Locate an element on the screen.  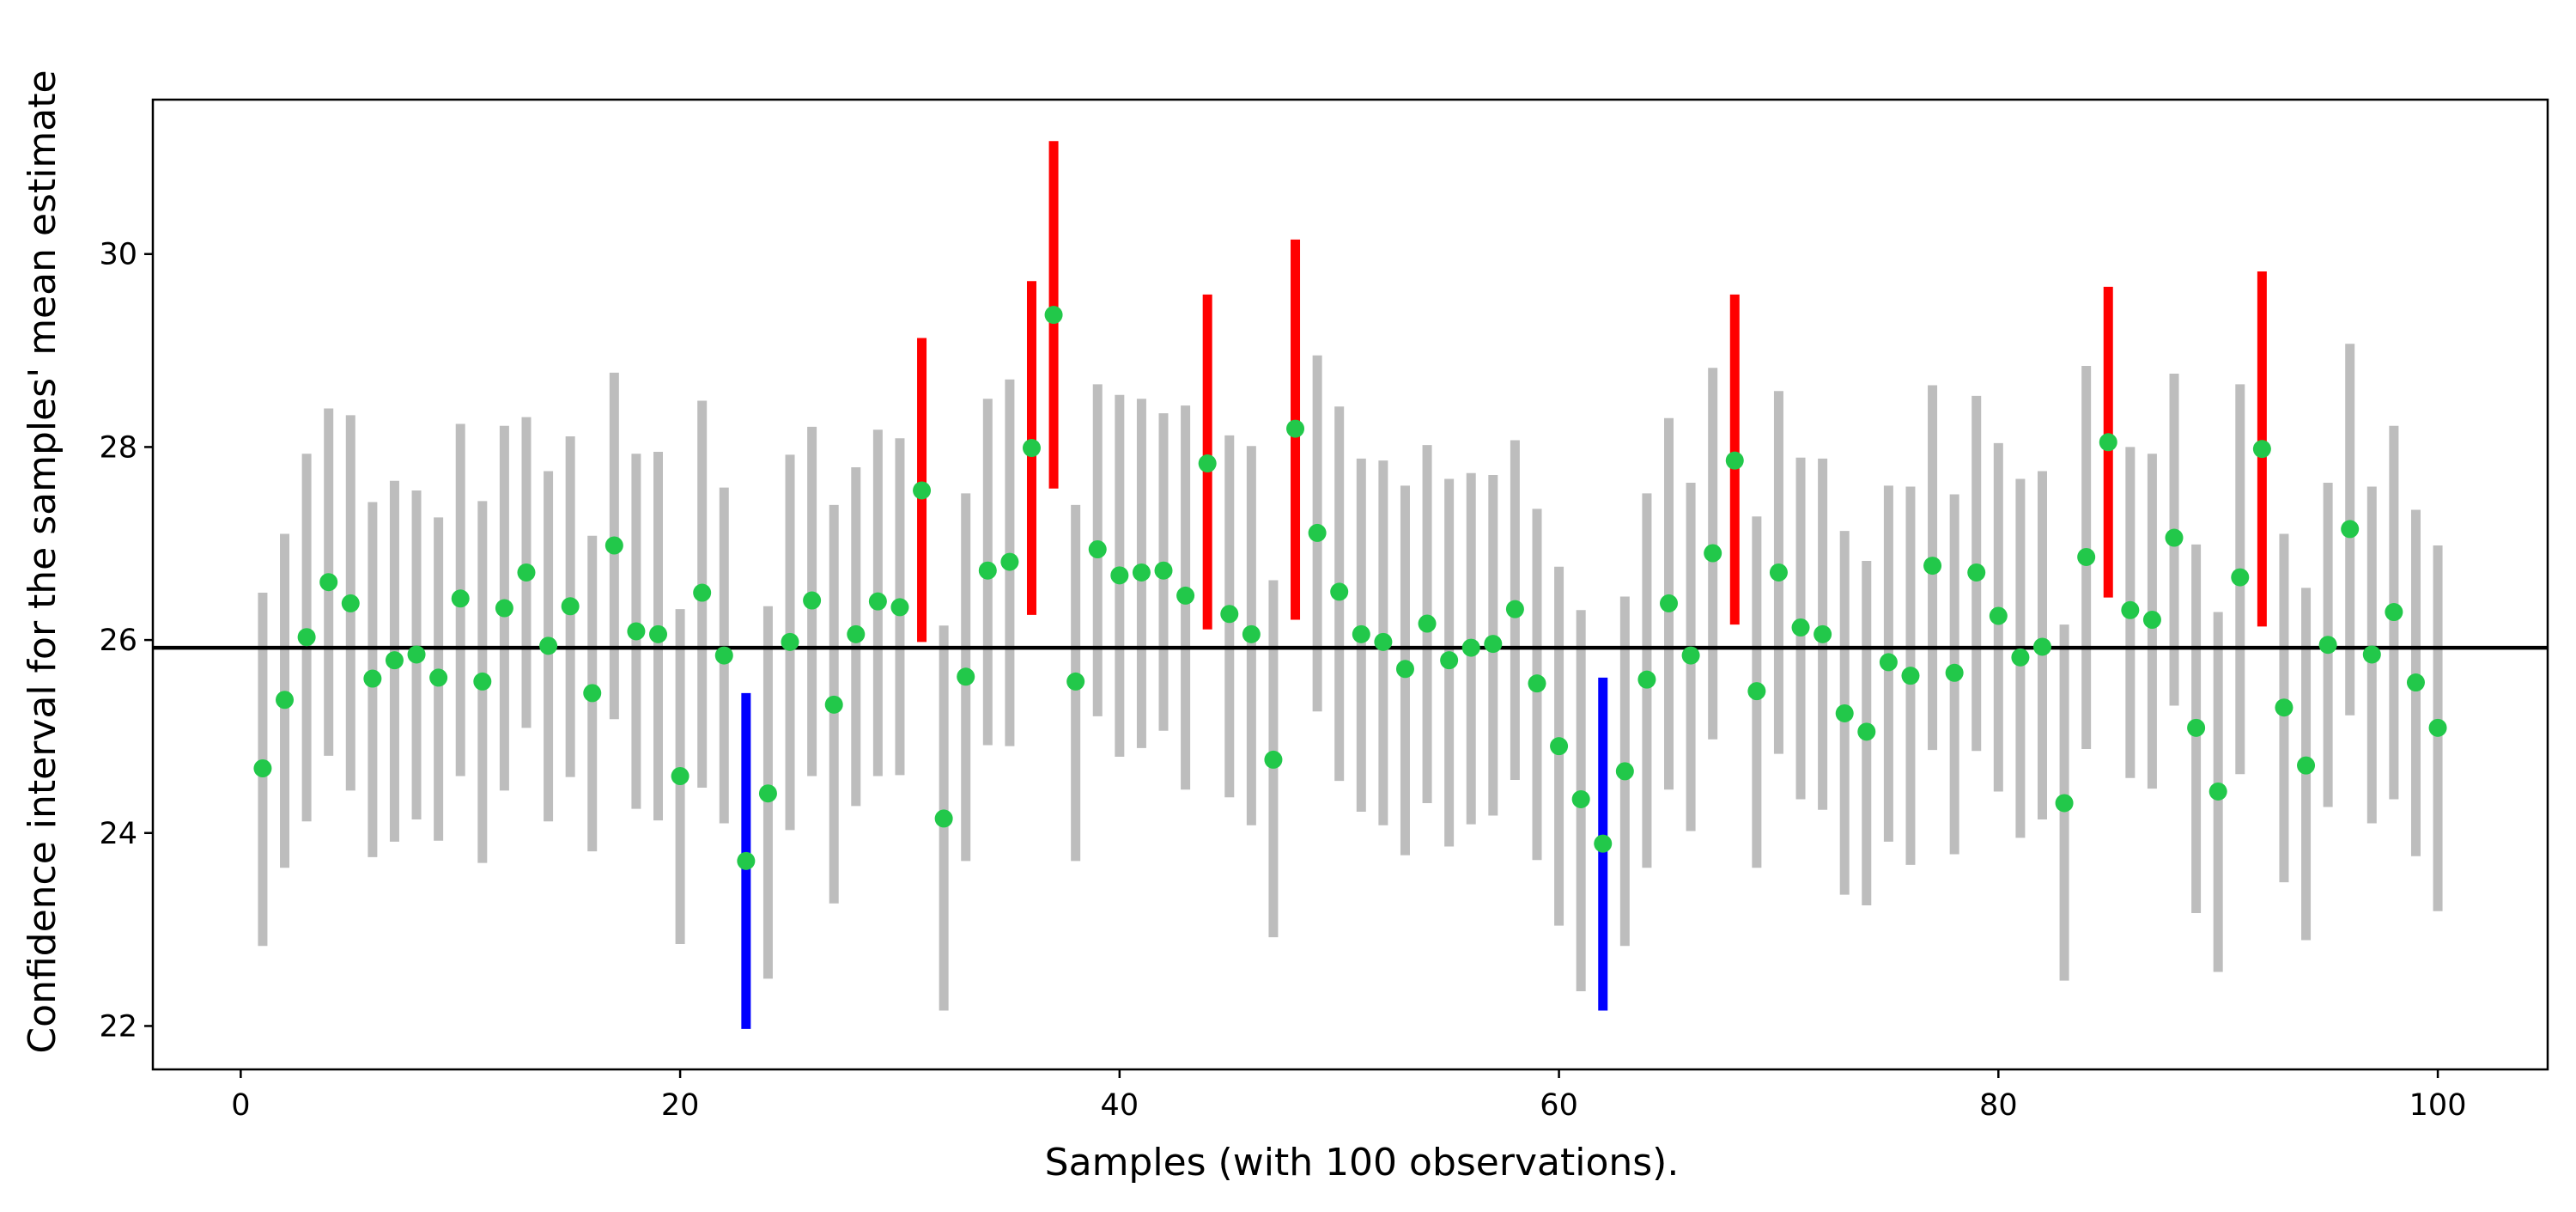
x-tick-label: 20 is located at coordinates (680, 1105).